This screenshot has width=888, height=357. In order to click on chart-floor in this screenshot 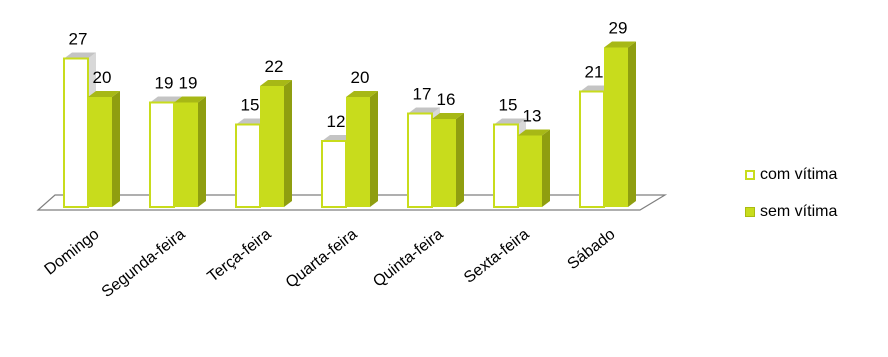, I will do `click(352, 202)`.